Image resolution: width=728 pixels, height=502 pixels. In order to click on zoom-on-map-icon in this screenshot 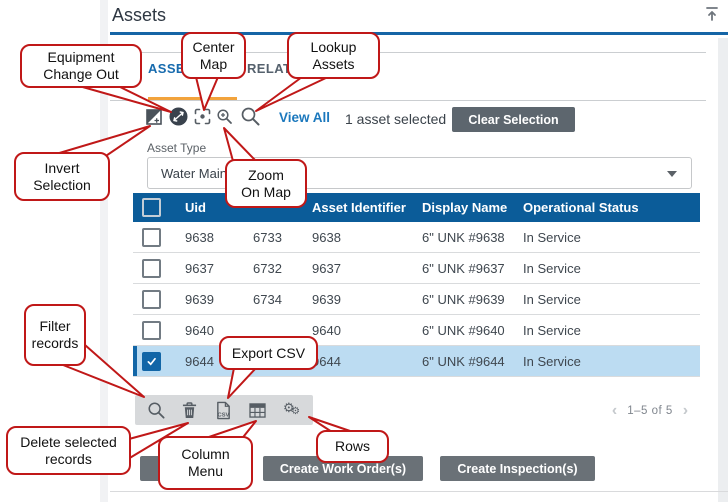, I will do `click(224, 116)`.